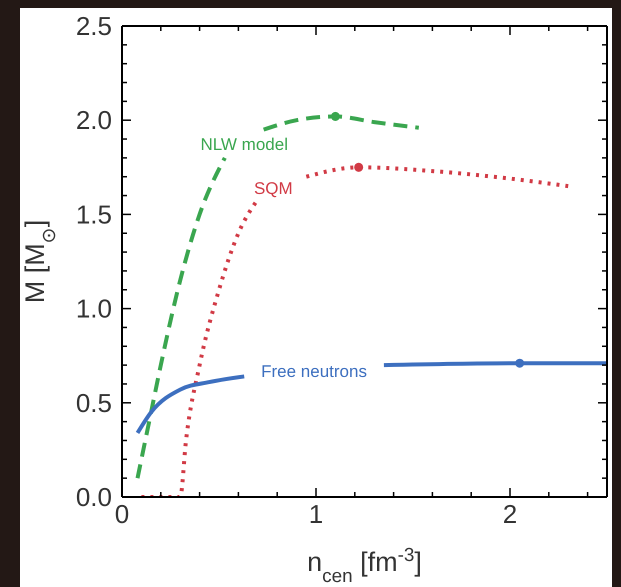 The height and width of the screenshot is (587, 621). I want to click on x-tick-label: 0, so click(122, 514).